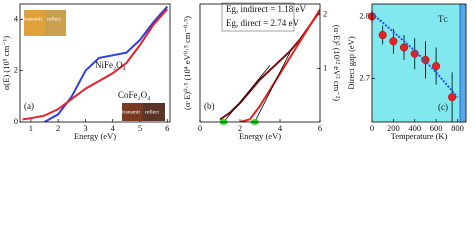 The image size is (474, 240). What do you see at coordinates (364, 15) in the screenshot?
I see `y-tick-label: 2.8` at bounding box center [364, 15].